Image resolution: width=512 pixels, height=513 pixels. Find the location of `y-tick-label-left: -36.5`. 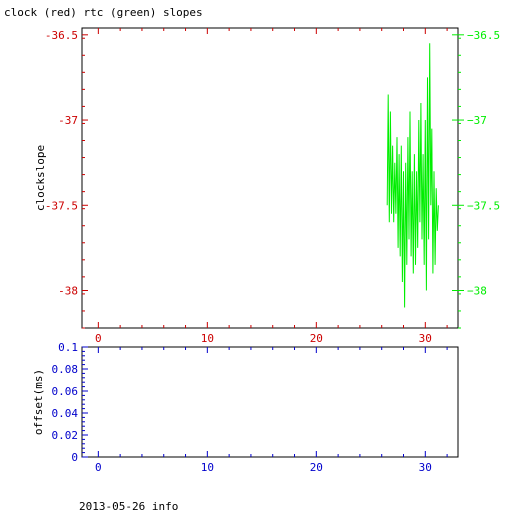

y-tick-label-left: -36.5 is located at coordinates (61, 35).